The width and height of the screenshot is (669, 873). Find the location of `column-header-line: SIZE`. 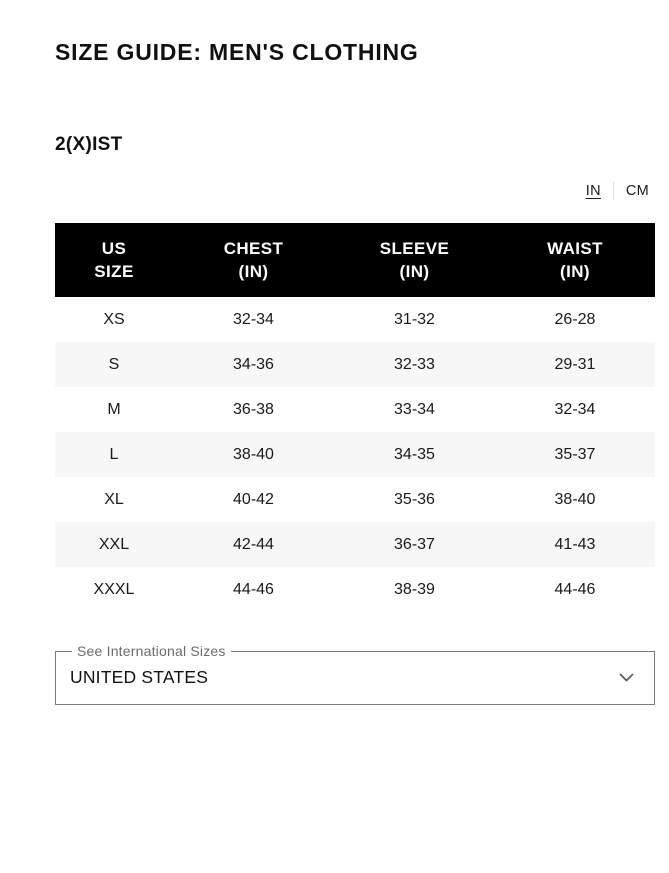

column-header-line: SIZE is located at coordinates (114, 271).